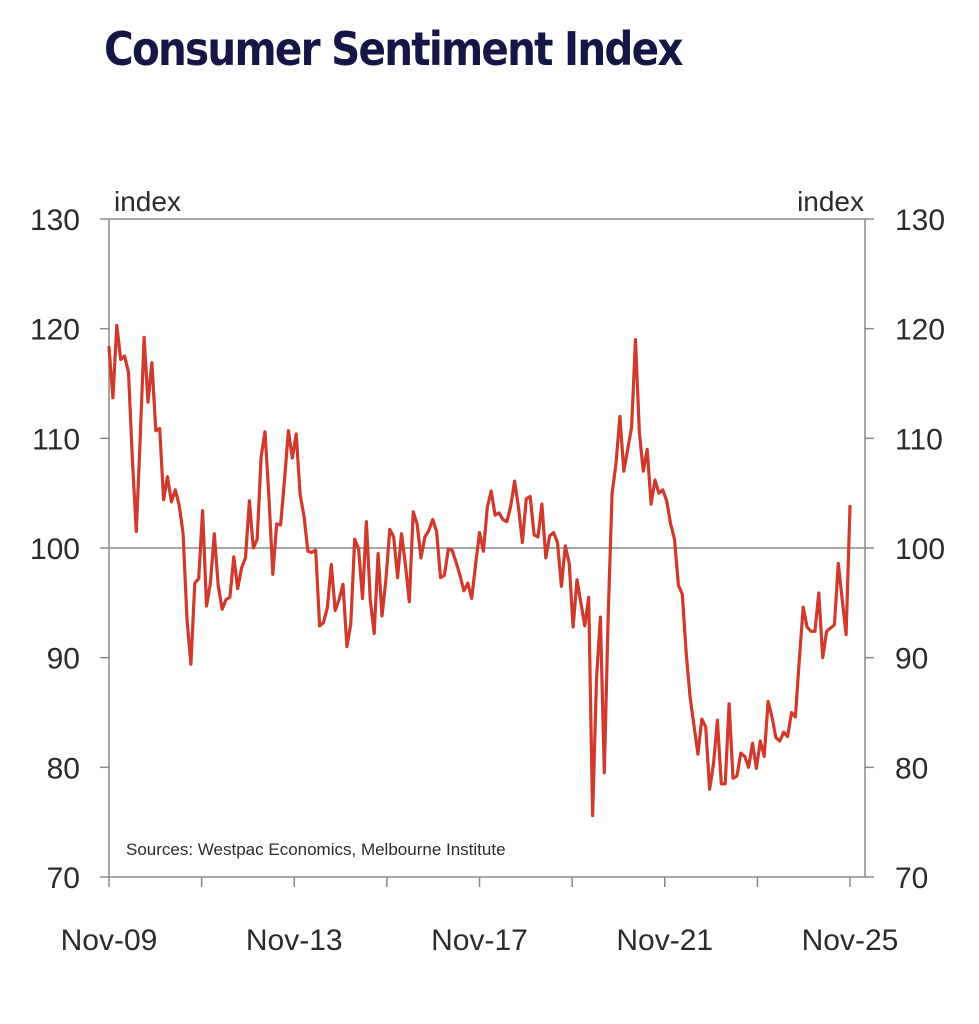  Describe the element at coordinates (63, 659) in the screenshot. I see `left-y-tick-label: 90` at that location.